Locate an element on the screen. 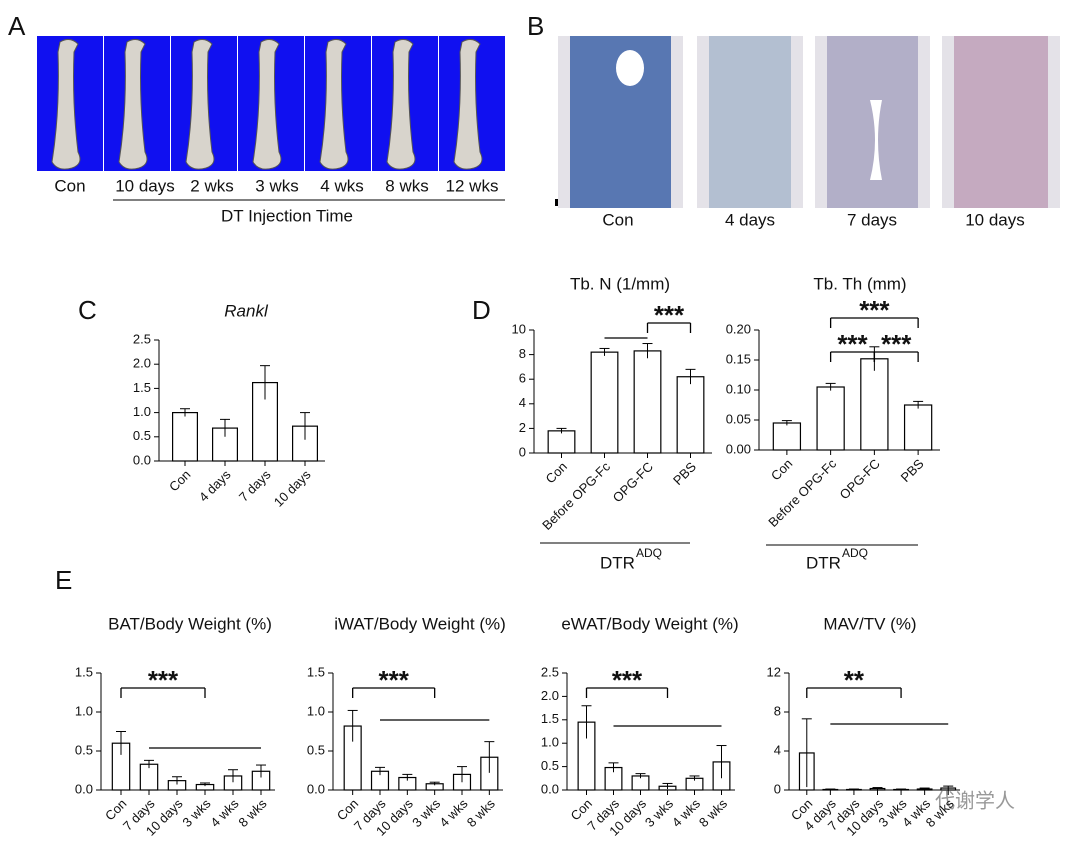  chart-title: Rankl is located at coordinates (246, 310).